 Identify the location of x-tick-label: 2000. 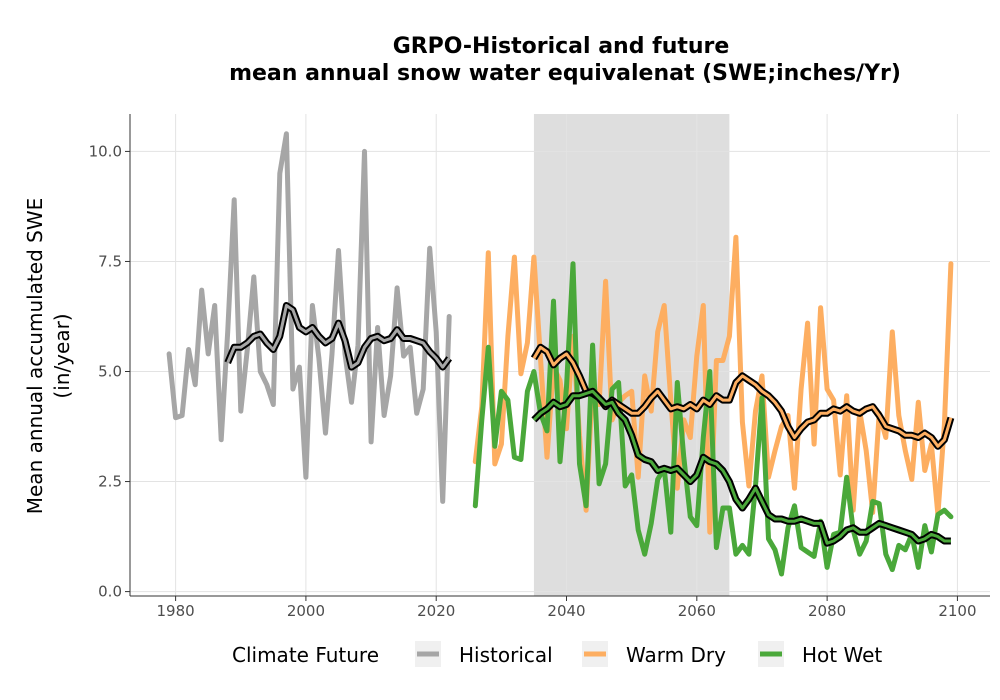
(306, 611).